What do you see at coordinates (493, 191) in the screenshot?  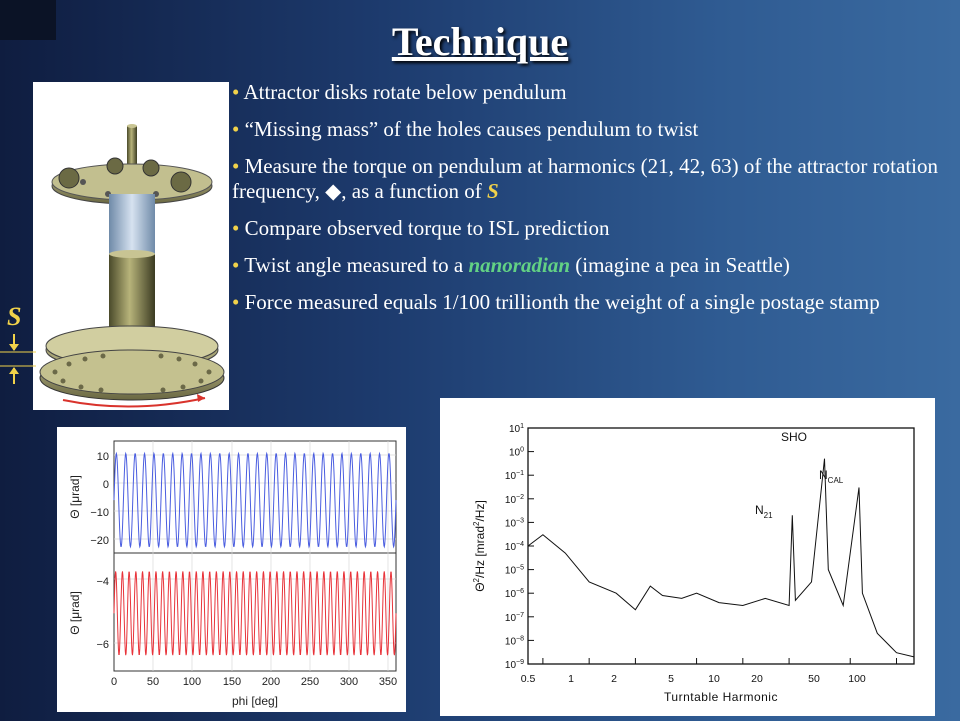 I see `separation-symbol: S` at bounding box center [493, 191].